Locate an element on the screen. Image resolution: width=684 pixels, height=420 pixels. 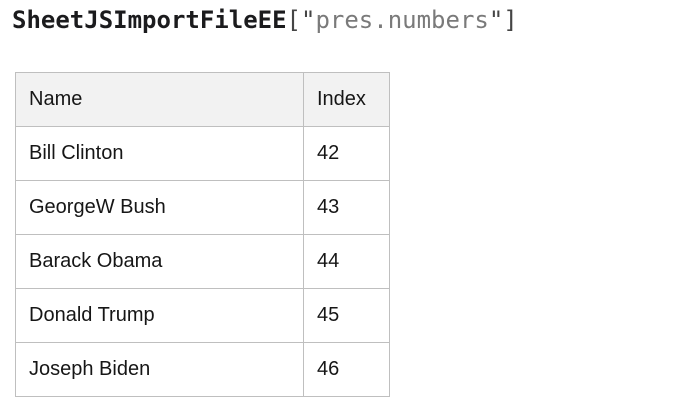
column-header-index: Index is located at coordinates (346, 99).